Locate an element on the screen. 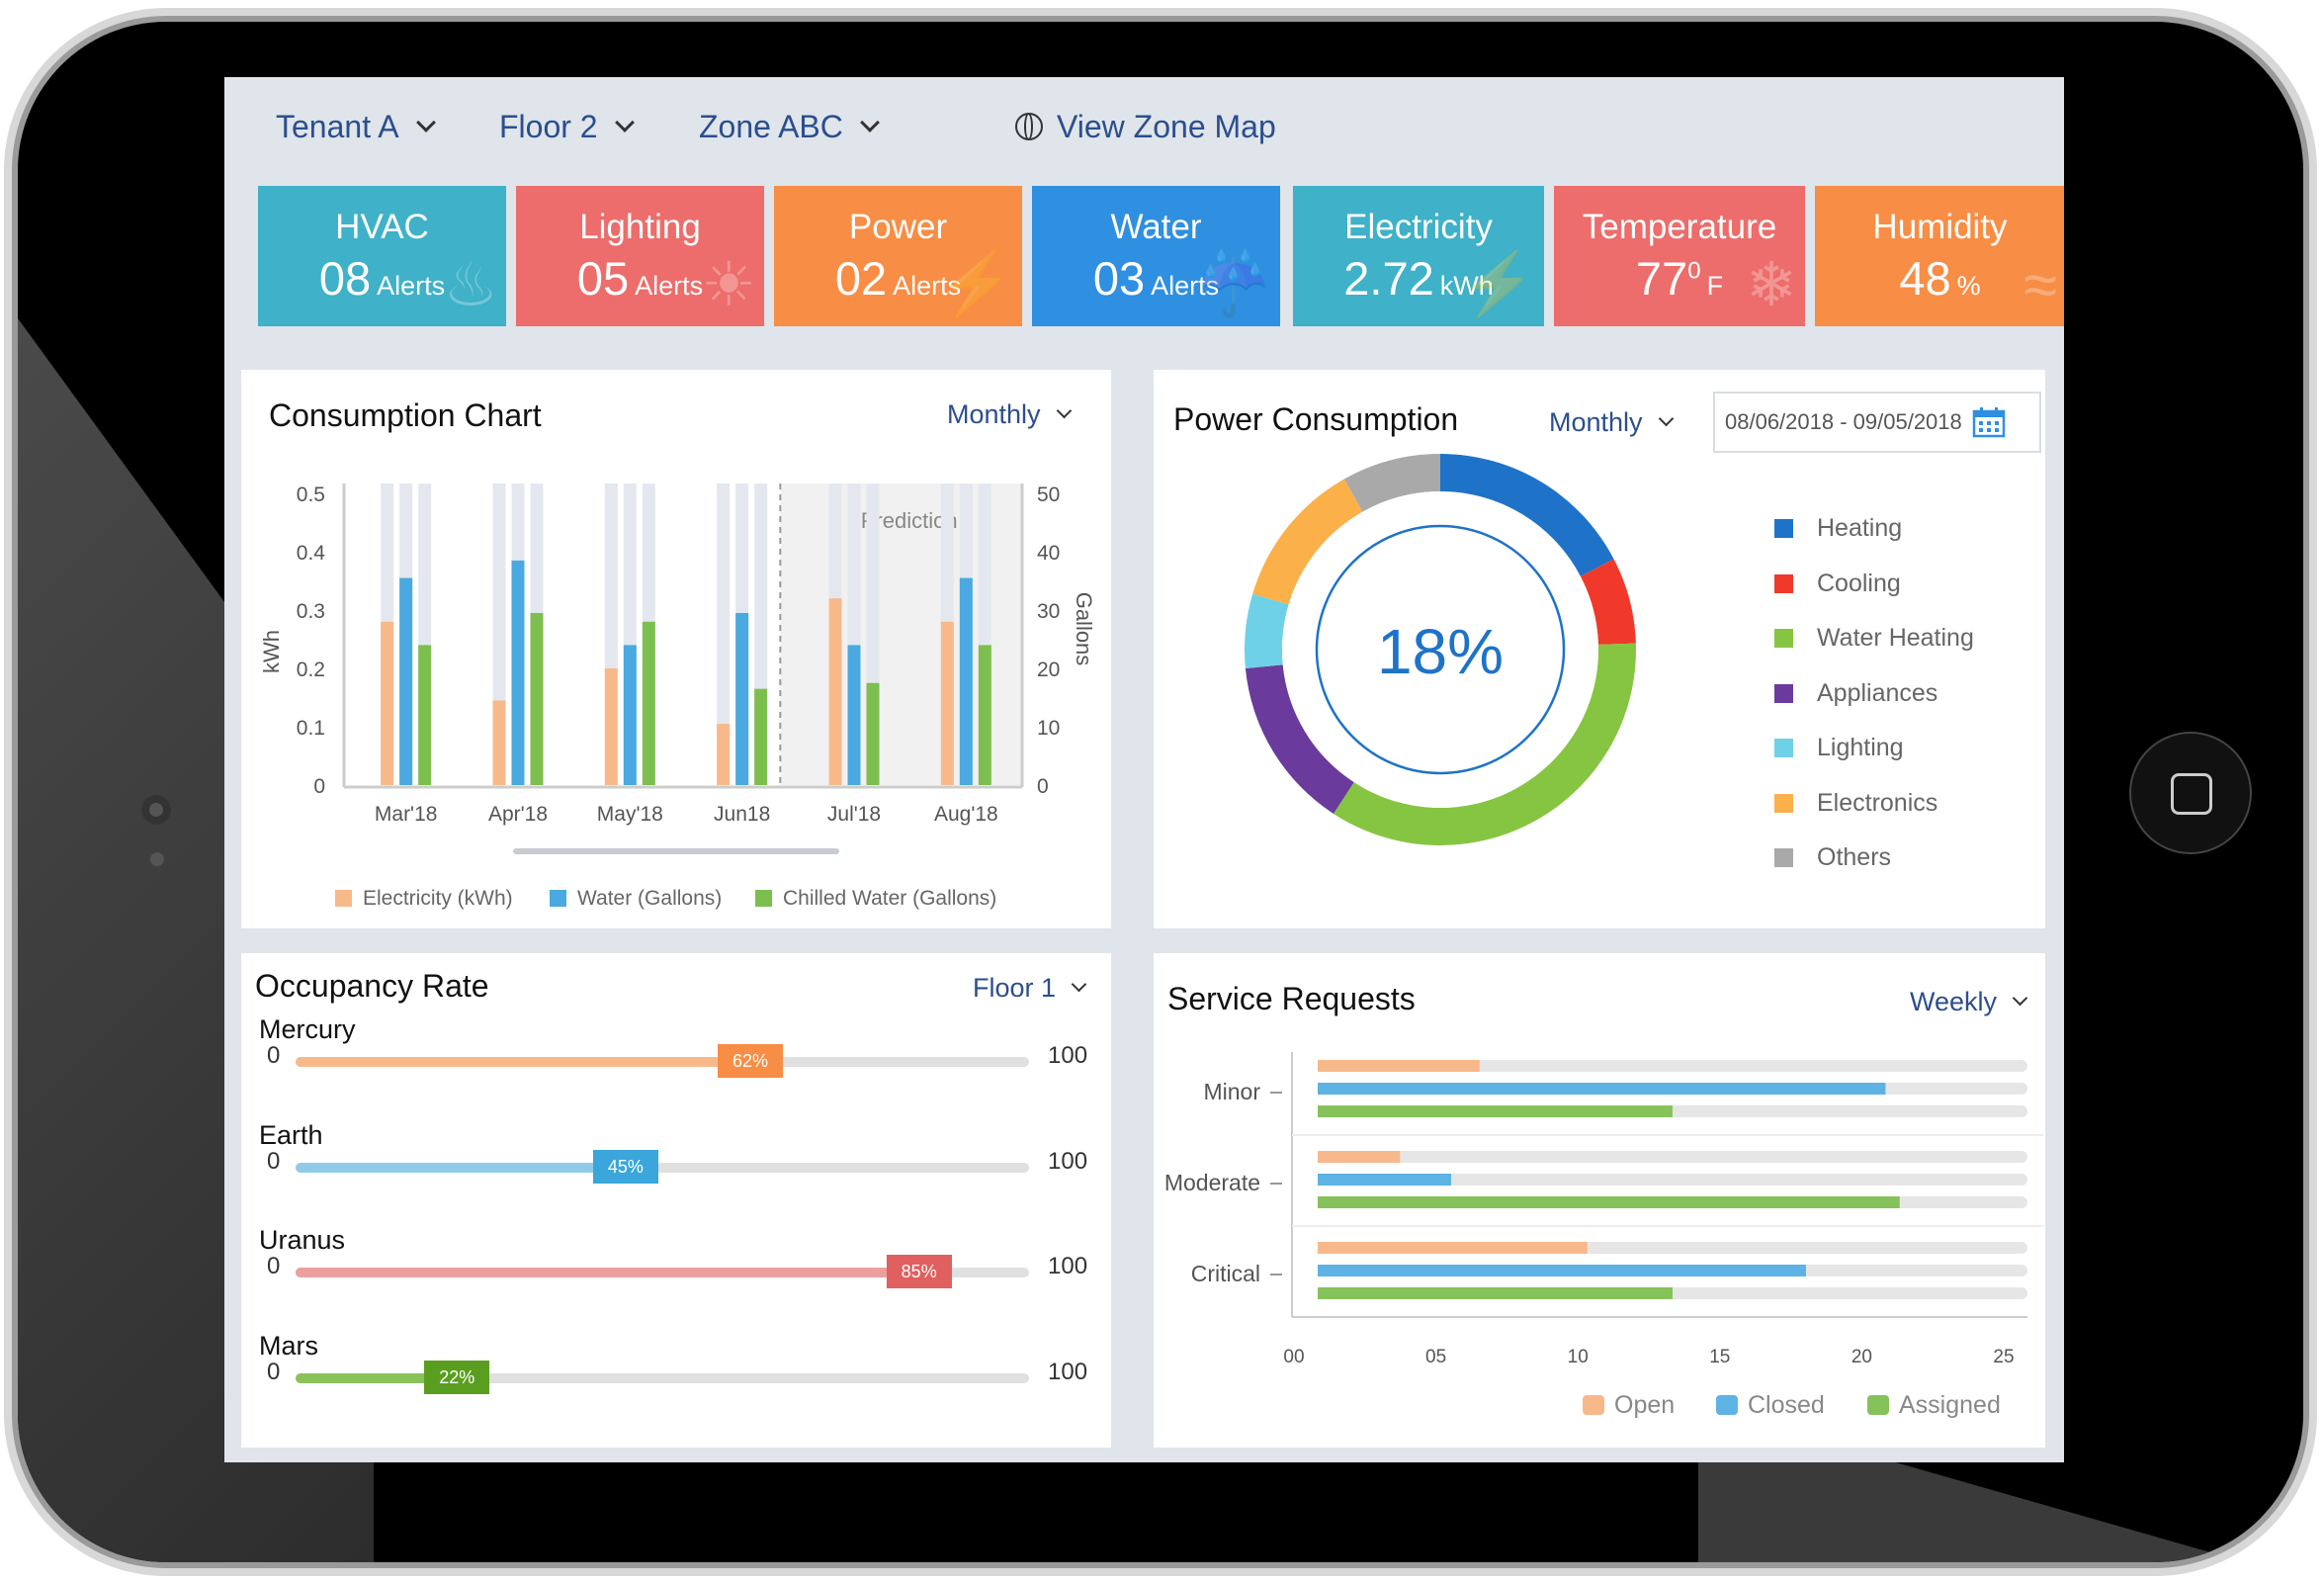 The width and height of the screenshot is (2324, 1583). tile-hvac: HVAC 08 Alerts ♨ is located at coordinates (382, 256).